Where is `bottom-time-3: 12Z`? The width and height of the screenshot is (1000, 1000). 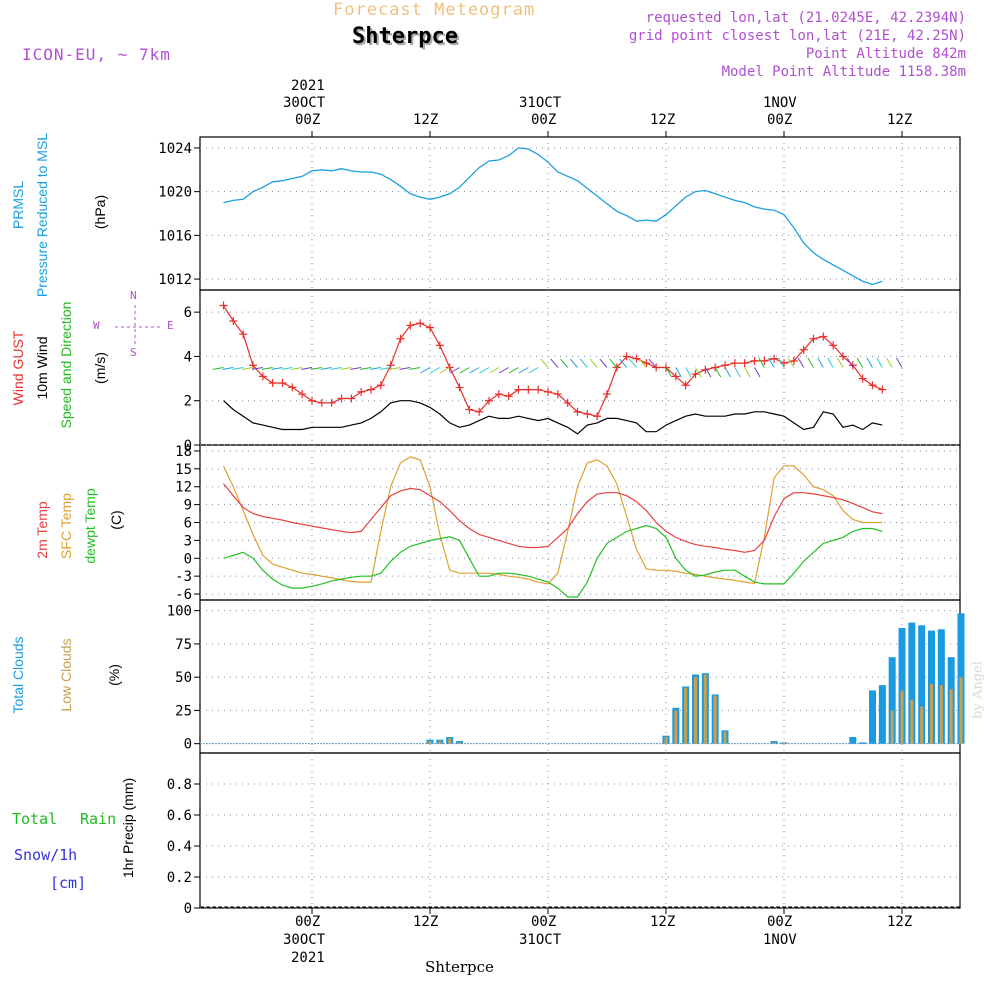
bottom-time-3: 12Z is located at coordinates (663, 922).